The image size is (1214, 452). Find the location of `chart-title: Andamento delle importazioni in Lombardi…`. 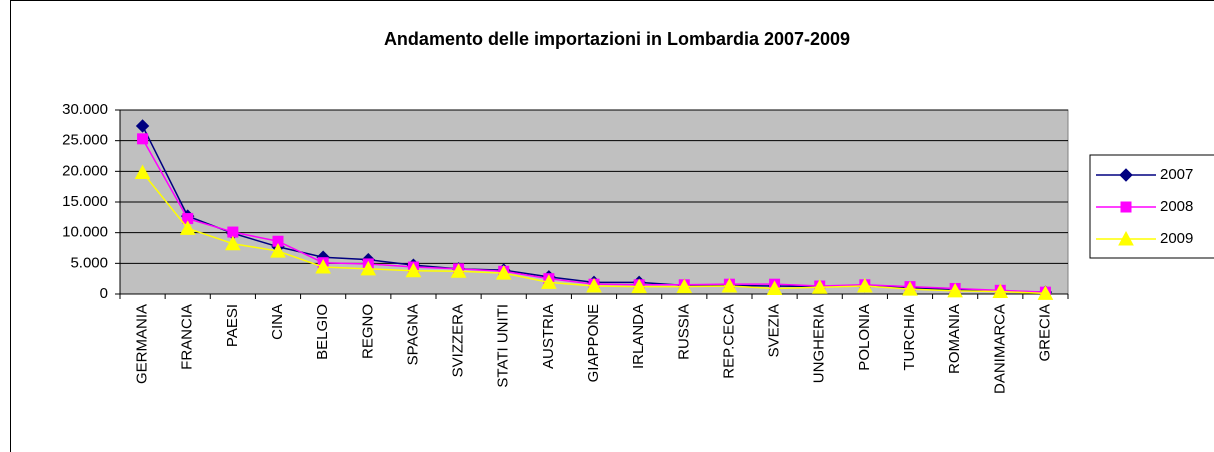

chart-title: Andamento delle importazioni in Lombardi… is located at coordinates (617, 39).